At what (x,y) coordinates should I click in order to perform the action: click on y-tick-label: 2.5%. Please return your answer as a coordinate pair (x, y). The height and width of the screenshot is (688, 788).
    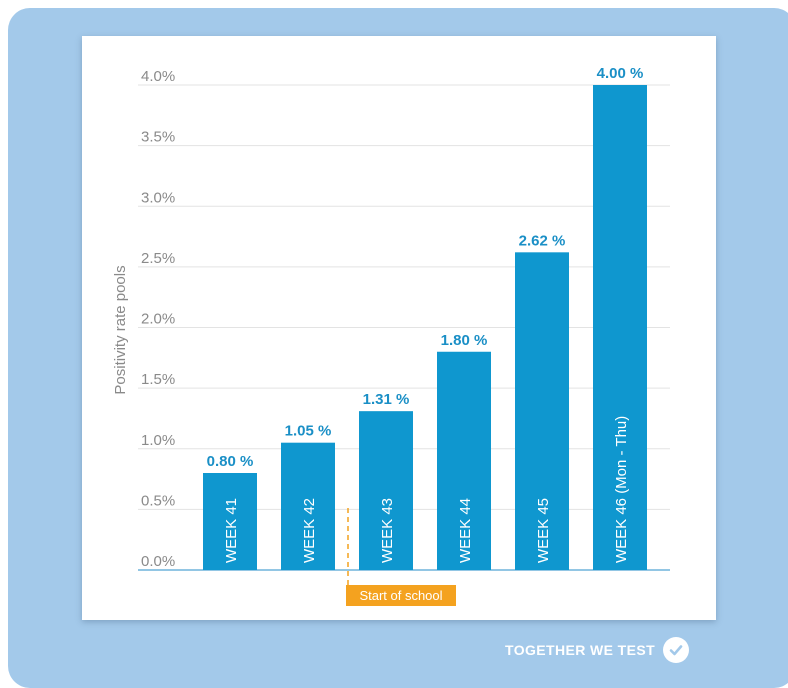
    Looking at the image, I should click on (158, 258).